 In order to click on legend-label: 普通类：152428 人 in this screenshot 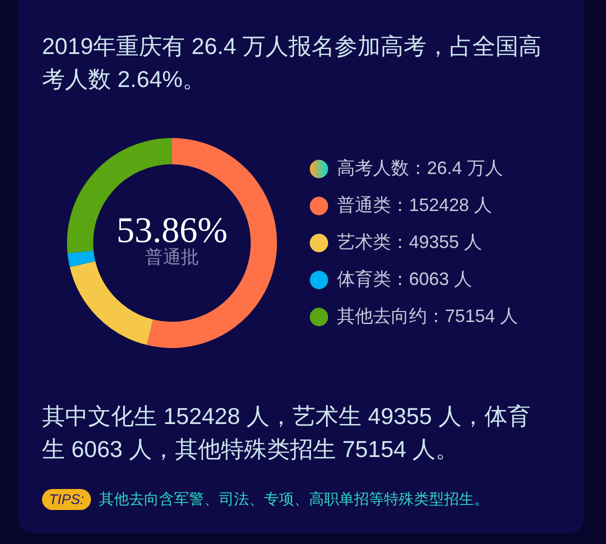, I will do `click(414, 204)`.